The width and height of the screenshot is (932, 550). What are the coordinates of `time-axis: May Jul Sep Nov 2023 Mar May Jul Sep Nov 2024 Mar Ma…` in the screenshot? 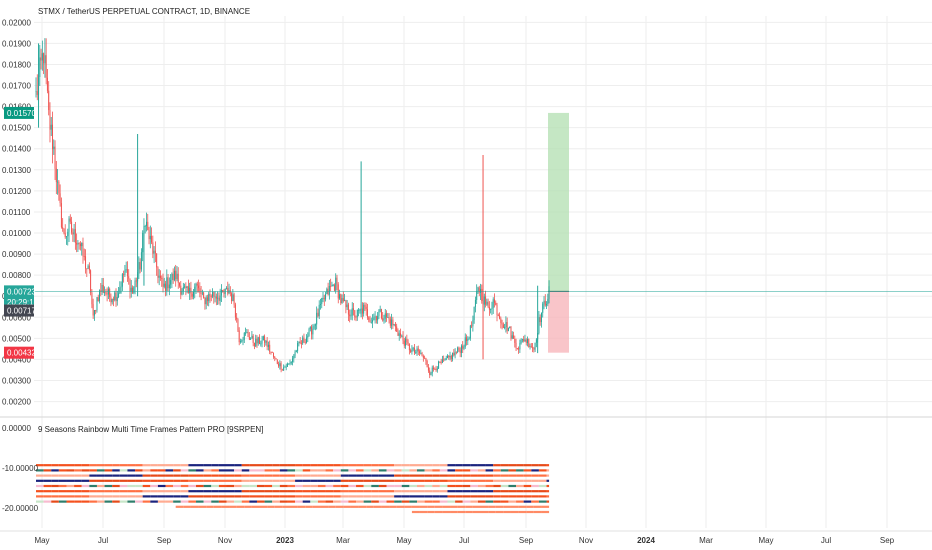 It's located at (464, 540).